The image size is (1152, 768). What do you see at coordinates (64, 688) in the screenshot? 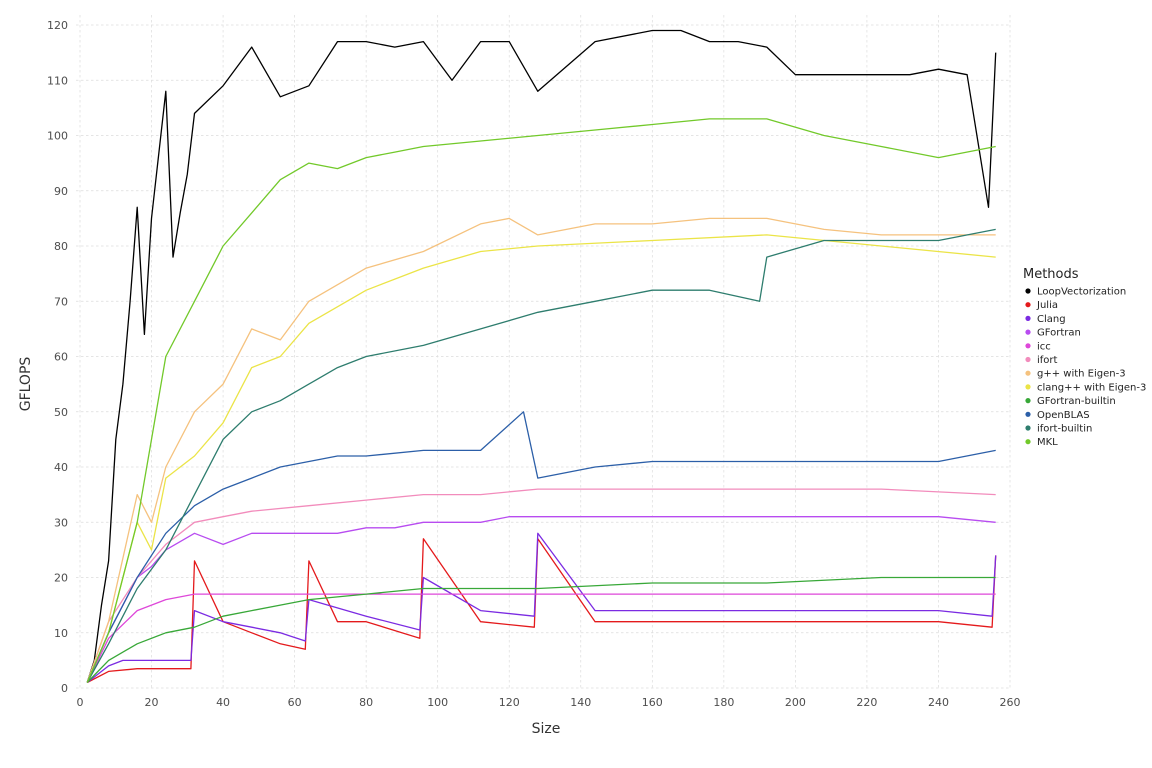
I see `y-tick-label: 0` at bounding box center [64, 688].